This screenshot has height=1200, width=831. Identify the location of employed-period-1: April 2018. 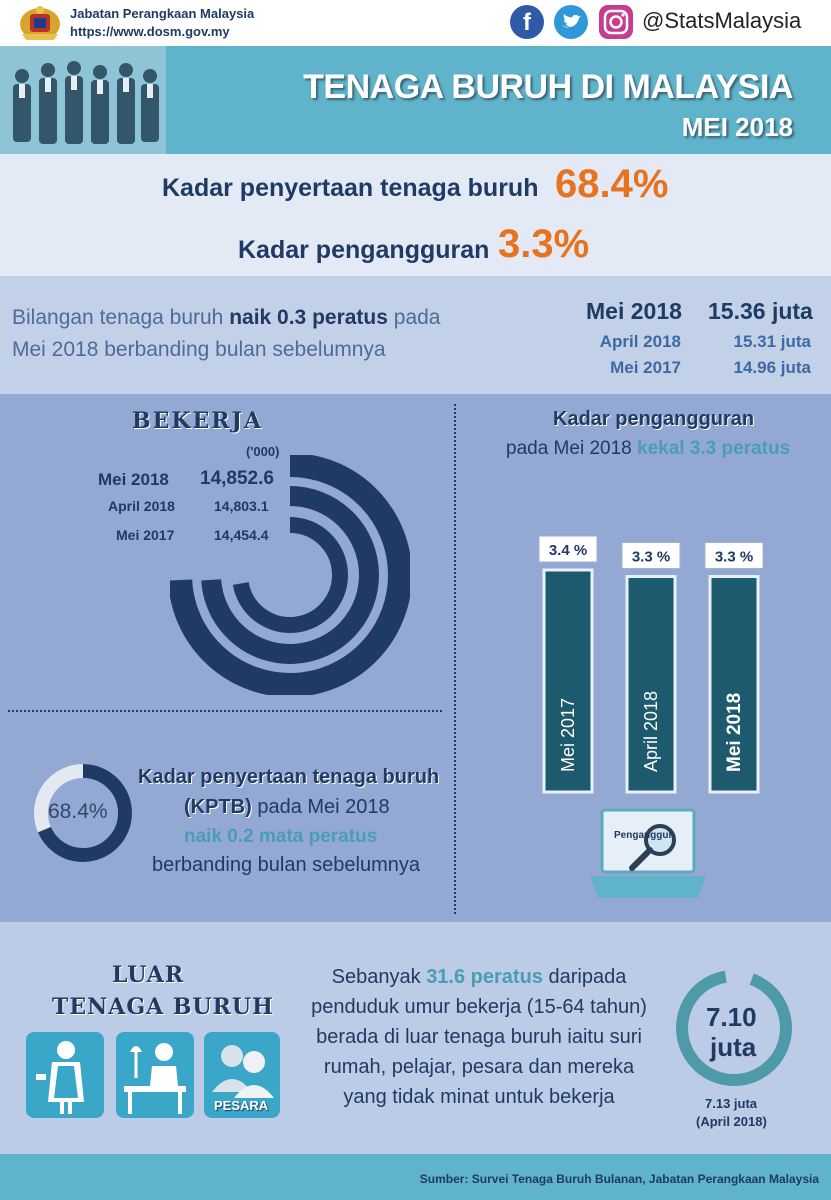
(141, 506).